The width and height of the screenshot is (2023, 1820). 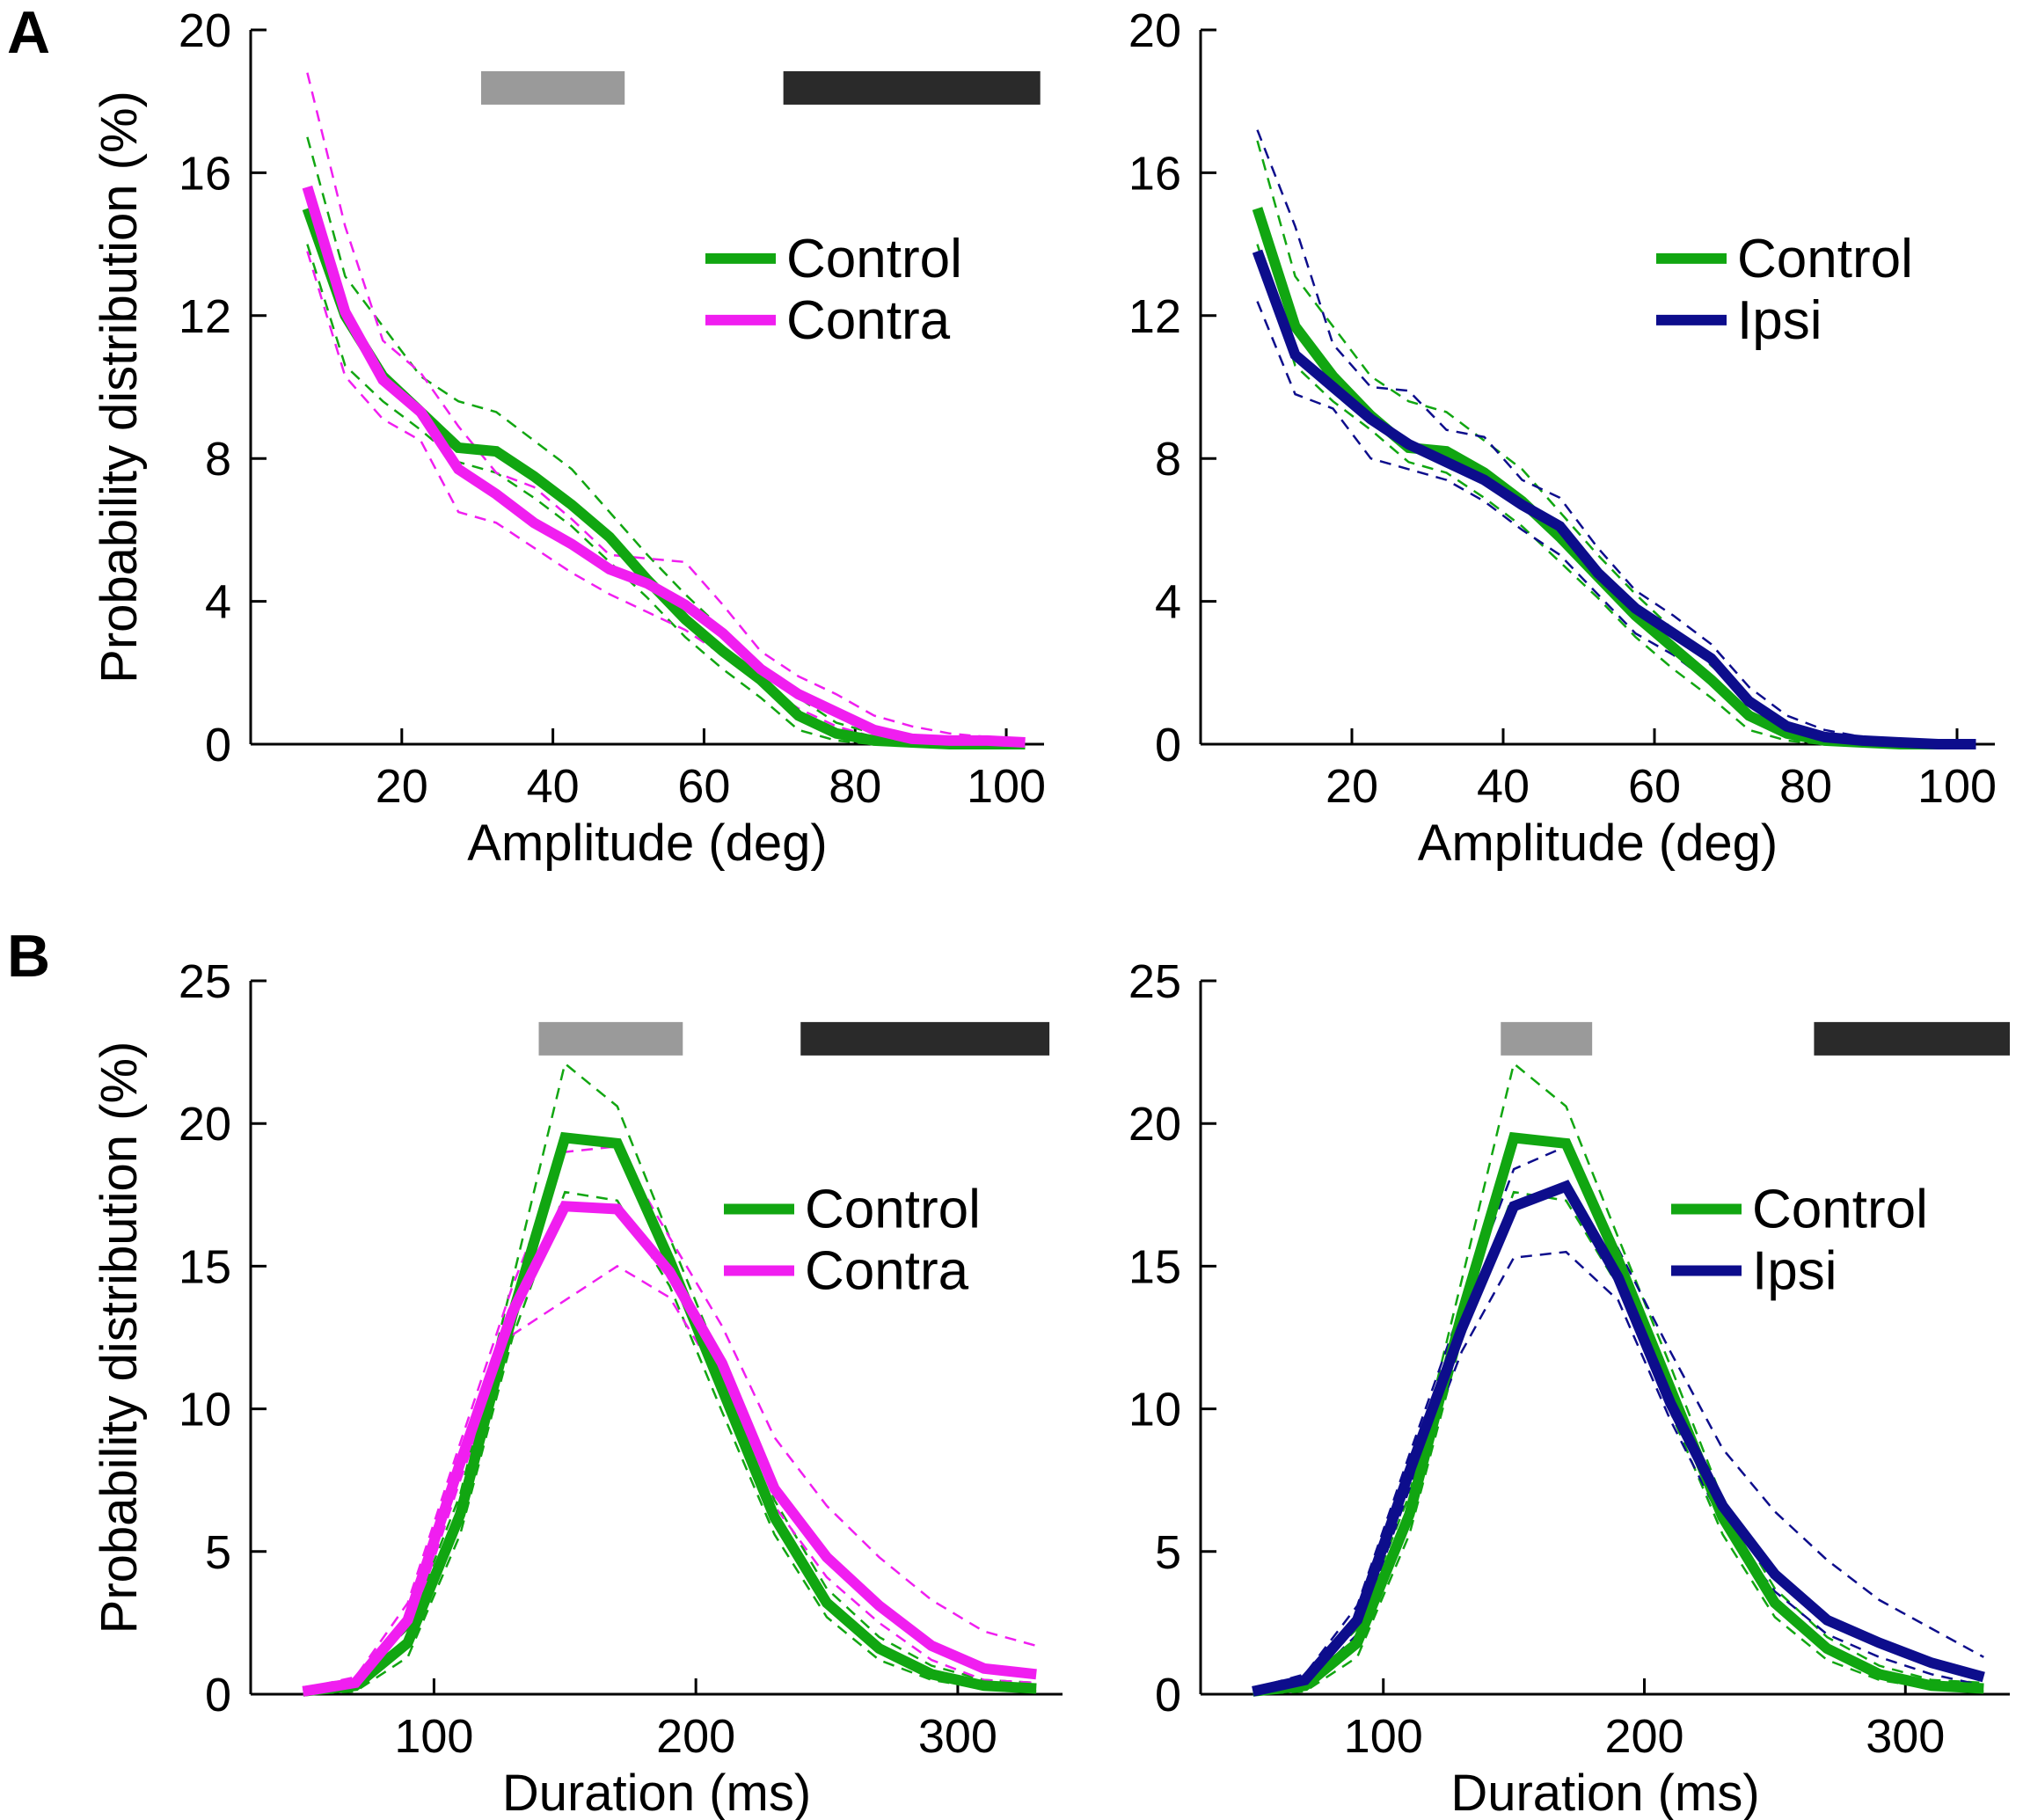 I want to click on series-contra-lower-bound, so click(x=670, y=1480).